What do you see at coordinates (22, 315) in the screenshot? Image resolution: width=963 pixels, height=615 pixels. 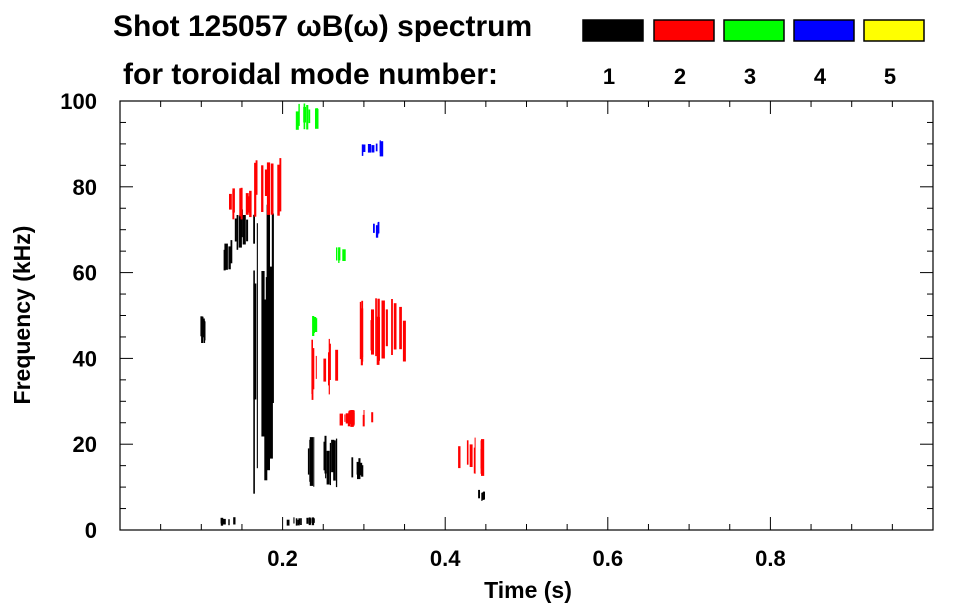 I see `y-axis-label: Frequency (kHz)` at bounding box center [22, 315].